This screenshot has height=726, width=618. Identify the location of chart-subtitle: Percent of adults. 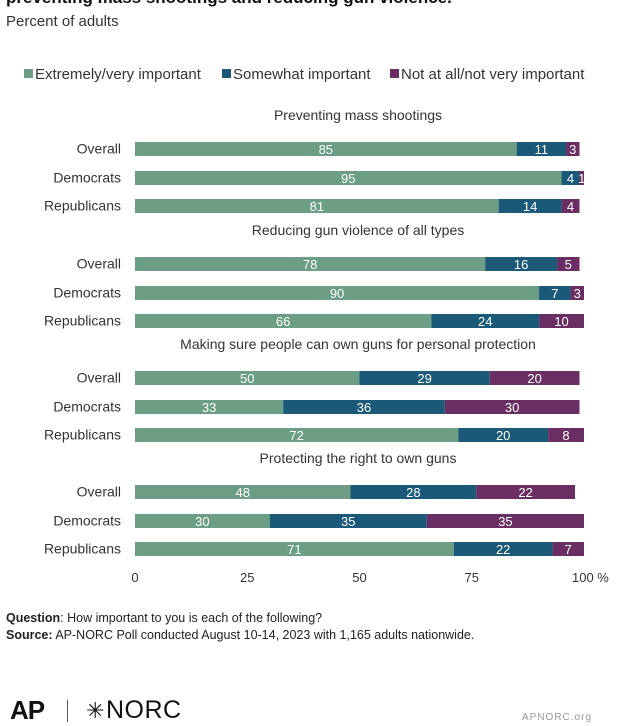
(62, 21).